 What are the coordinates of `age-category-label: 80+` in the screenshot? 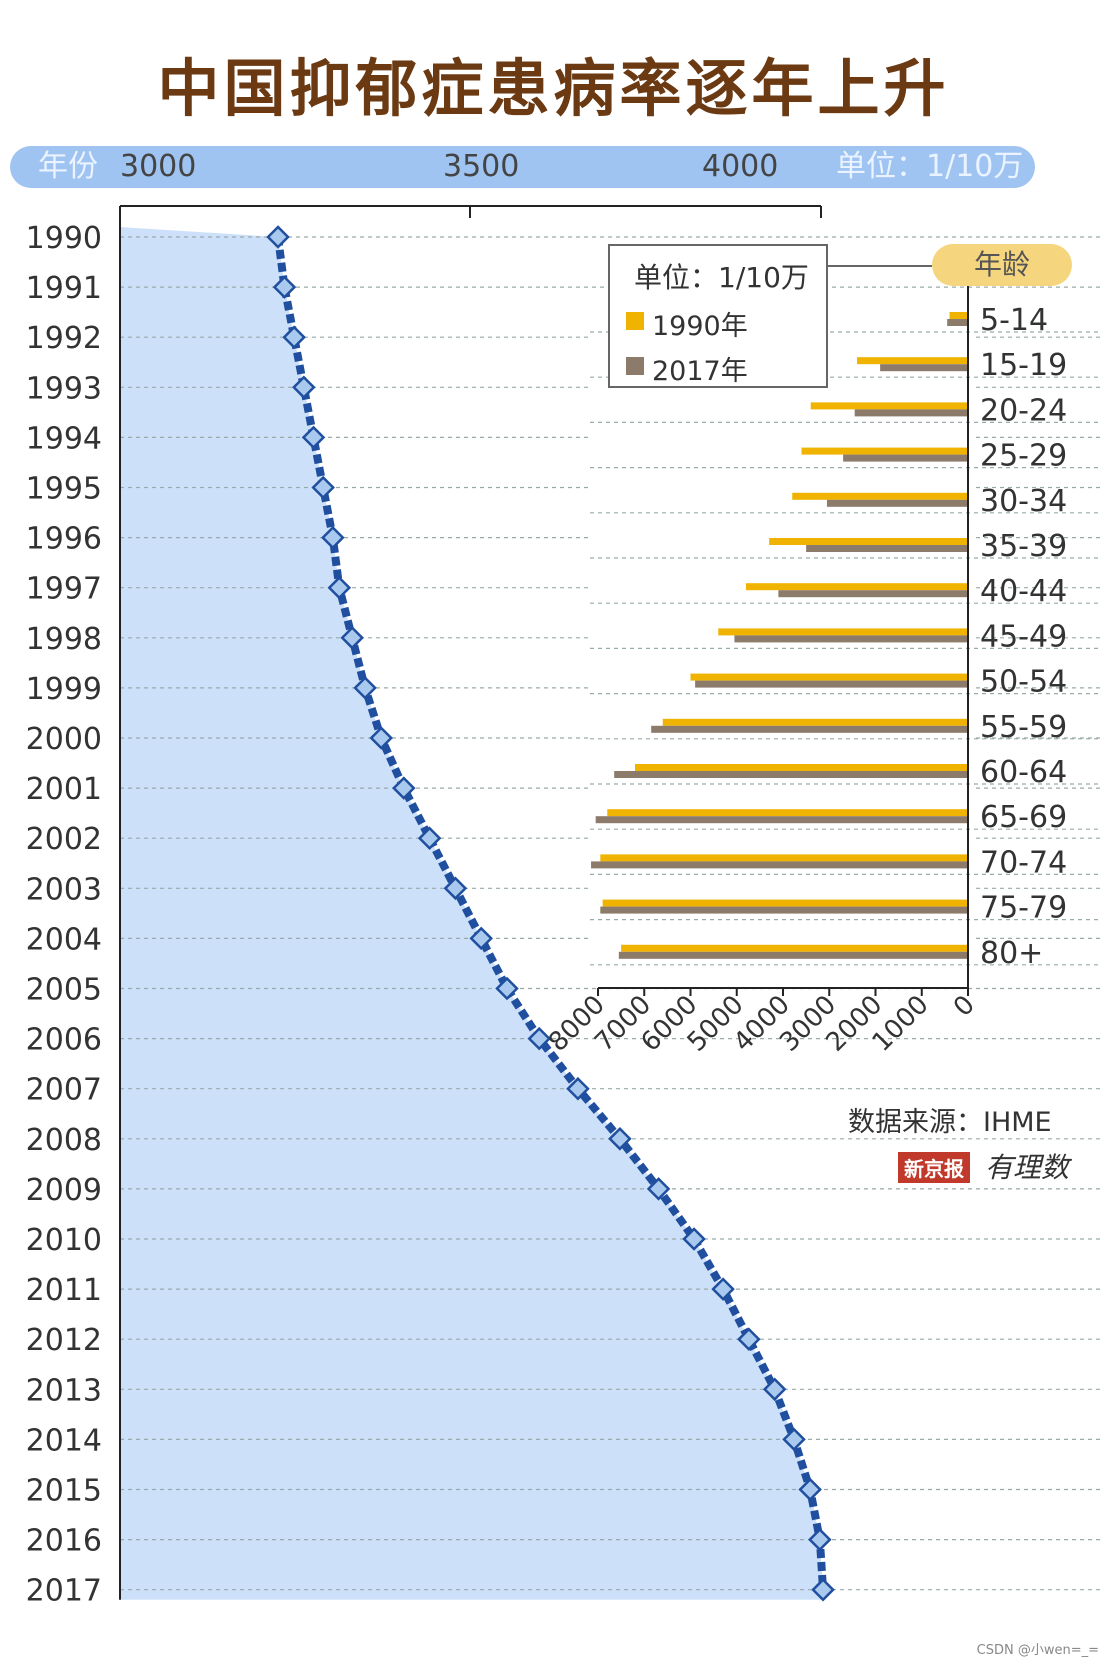 It's located at (1011, 953).